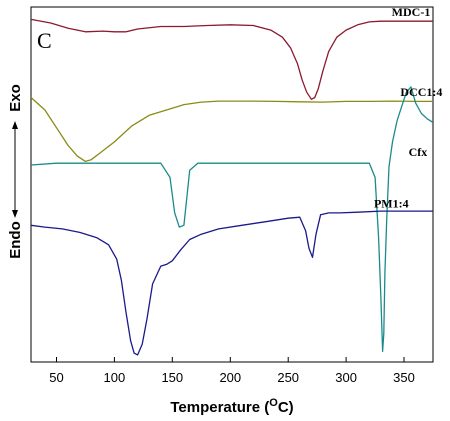  I want to click on x-axis-title-sup: O, so click(273, 403).